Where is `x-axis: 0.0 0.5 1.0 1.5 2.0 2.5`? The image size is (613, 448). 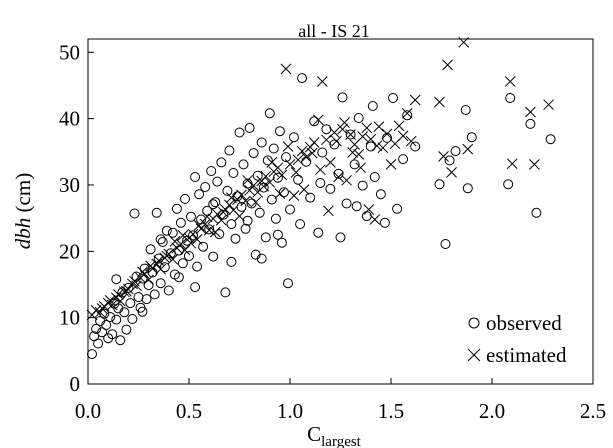 x-axis: 0.0 0.5 1.0 1.5 2.0 2.5 is located at coordinates (340, 400).